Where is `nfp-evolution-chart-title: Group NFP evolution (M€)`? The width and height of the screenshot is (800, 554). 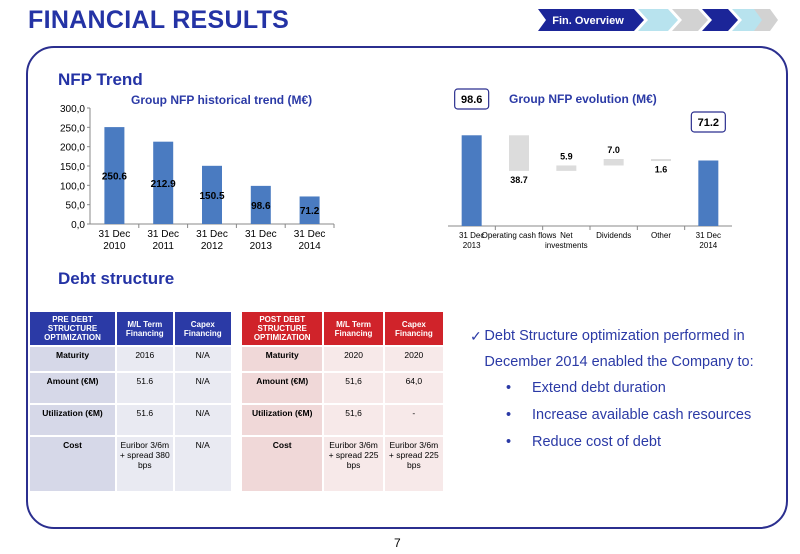
nfp-evolution-chart-title: Group NFP evolution (M€) is located at coordinates (583, 99).